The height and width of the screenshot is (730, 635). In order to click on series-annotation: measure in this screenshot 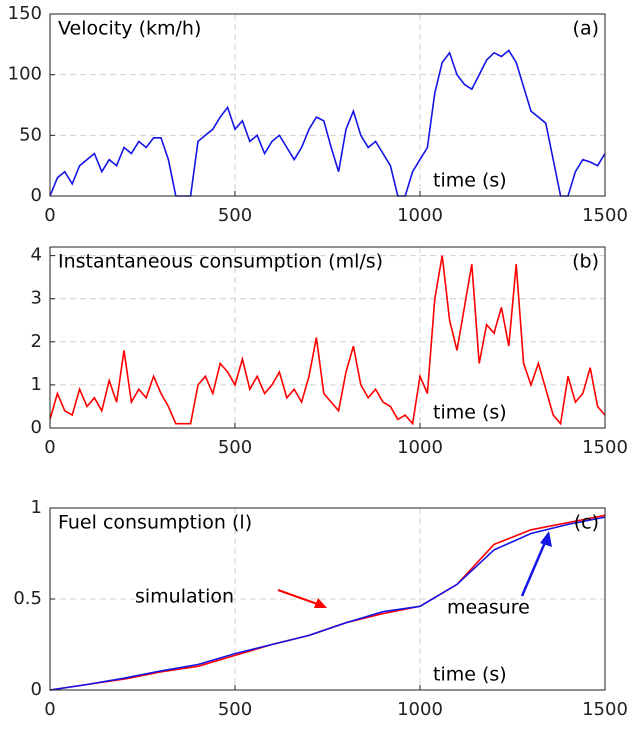, I will do `click(488, 608)`.